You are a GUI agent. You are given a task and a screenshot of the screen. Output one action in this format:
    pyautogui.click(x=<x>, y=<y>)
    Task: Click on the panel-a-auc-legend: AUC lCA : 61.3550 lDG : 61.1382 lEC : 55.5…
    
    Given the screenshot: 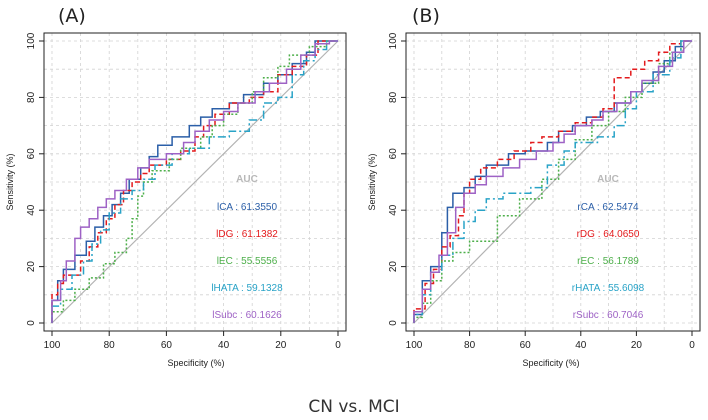 What is the action you would take?
    pyautogui.click(x=247, y=247)
    